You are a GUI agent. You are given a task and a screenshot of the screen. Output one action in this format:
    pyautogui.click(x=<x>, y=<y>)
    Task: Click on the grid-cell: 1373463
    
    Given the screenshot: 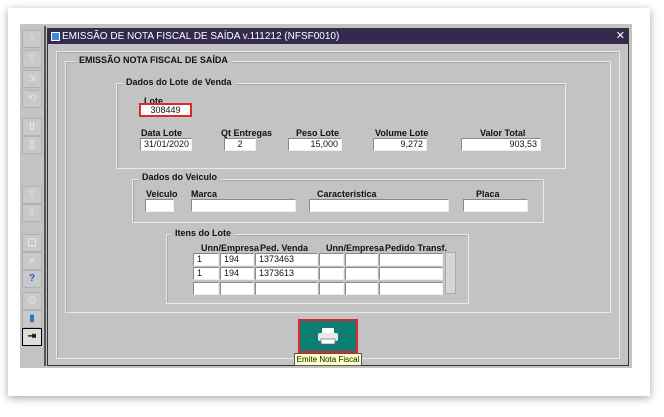 What is the action you would take?
    pyautogui.click(x=286, y=259)
    